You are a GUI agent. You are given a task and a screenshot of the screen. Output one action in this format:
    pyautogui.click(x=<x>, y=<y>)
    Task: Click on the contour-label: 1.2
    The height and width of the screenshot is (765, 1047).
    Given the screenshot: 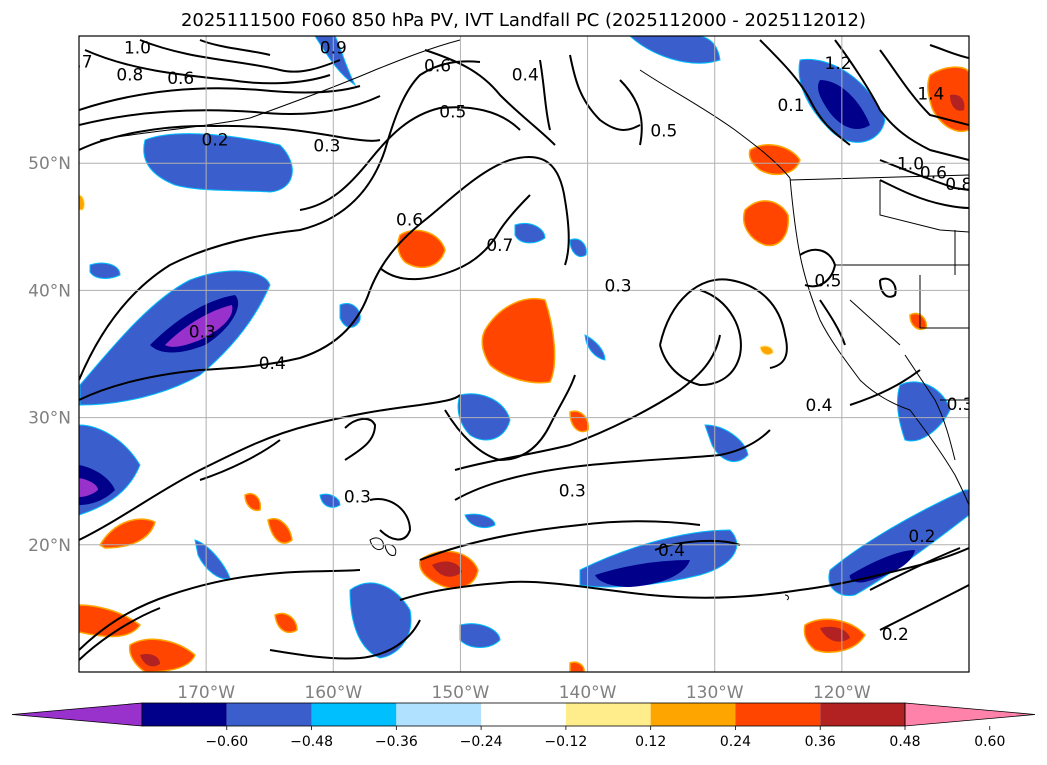 What is the action you would take?
    pyautogui.click(x=838, y=64)
    